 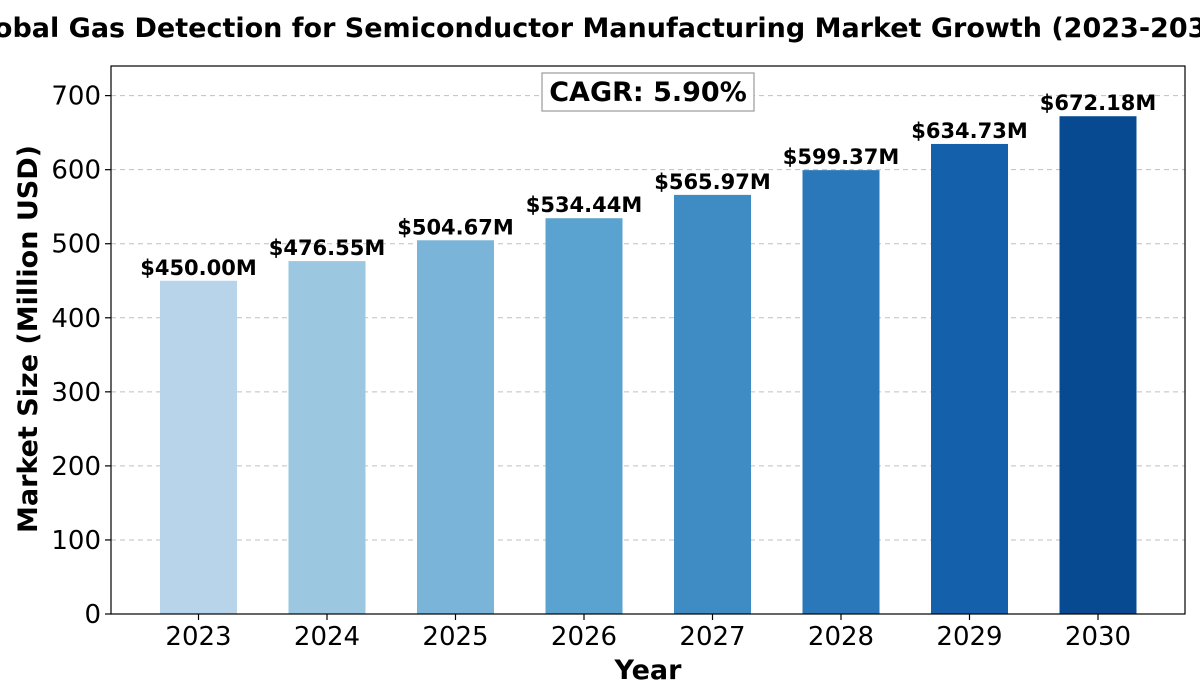 What do you see at coordinates (712, 182) in the screenshot?
I see `data-label-2027: $565.97M` at bounding box center [712, 182].